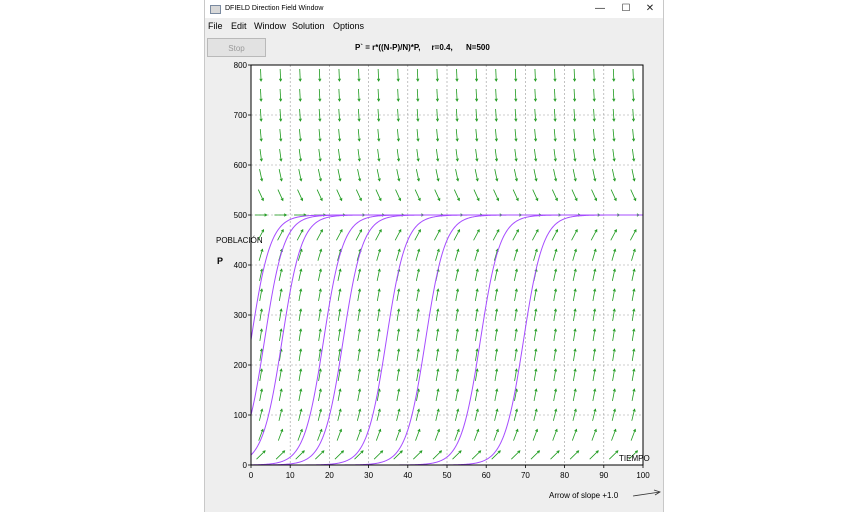  I want to click on x-tick-label: 70, so click(525, 475).